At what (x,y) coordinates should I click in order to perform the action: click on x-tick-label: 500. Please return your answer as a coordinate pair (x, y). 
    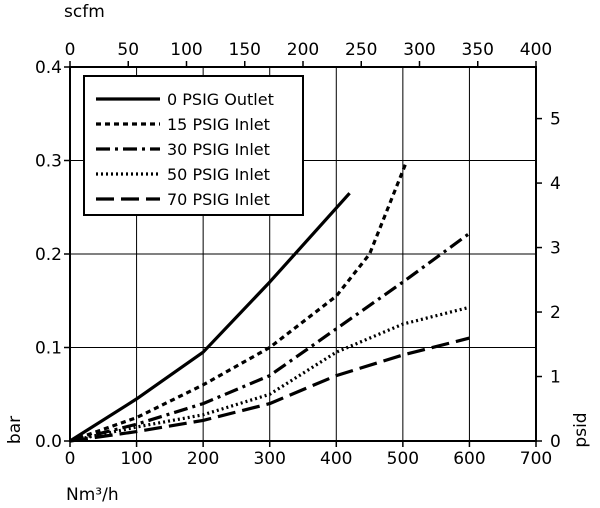
    Looking at the image, I should click on (403, 459).